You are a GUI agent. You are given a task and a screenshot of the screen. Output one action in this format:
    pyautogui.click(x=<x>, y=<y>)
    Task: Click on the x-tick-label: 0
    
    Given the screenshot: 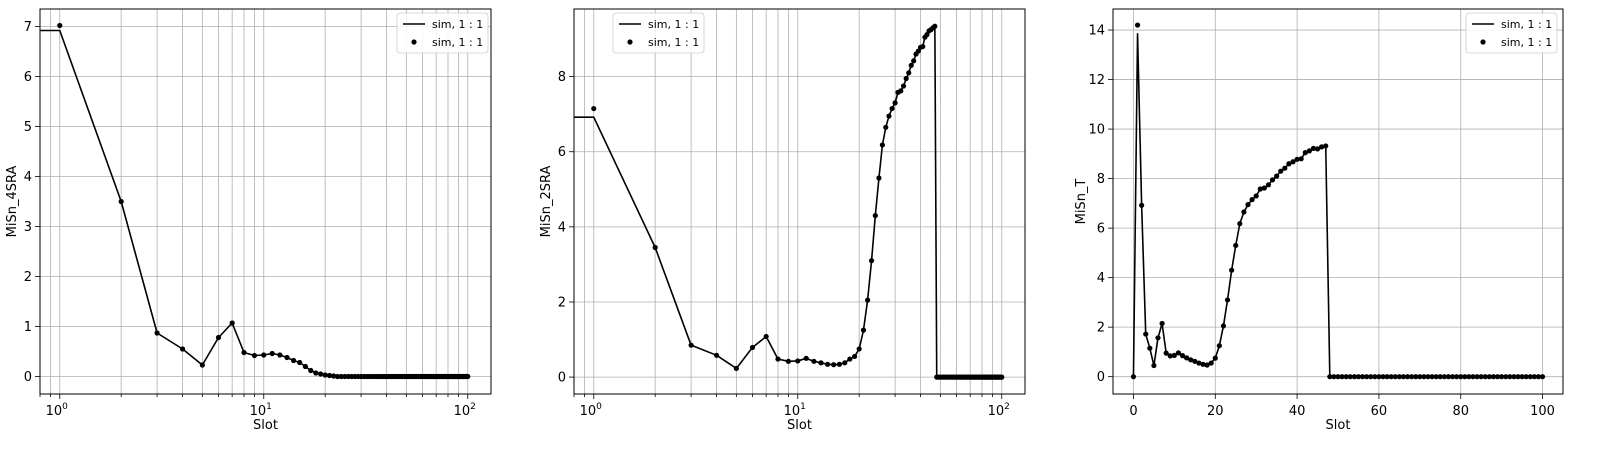 What is the action you would take?
    pyautogui.click(x=1133, y=411)
    